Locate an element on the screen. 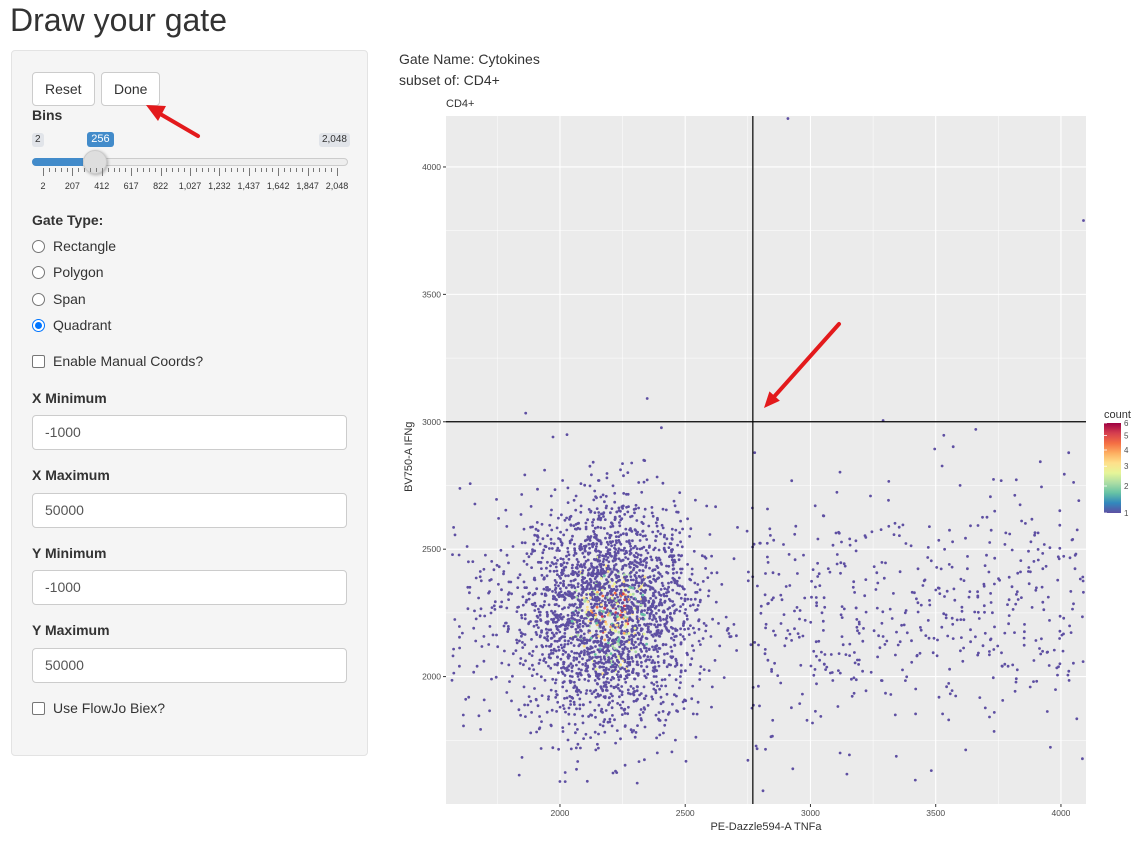 This screenshot has height=856, width=1139. flowjo-biex-checkbox is located at coordinates (38, 708).